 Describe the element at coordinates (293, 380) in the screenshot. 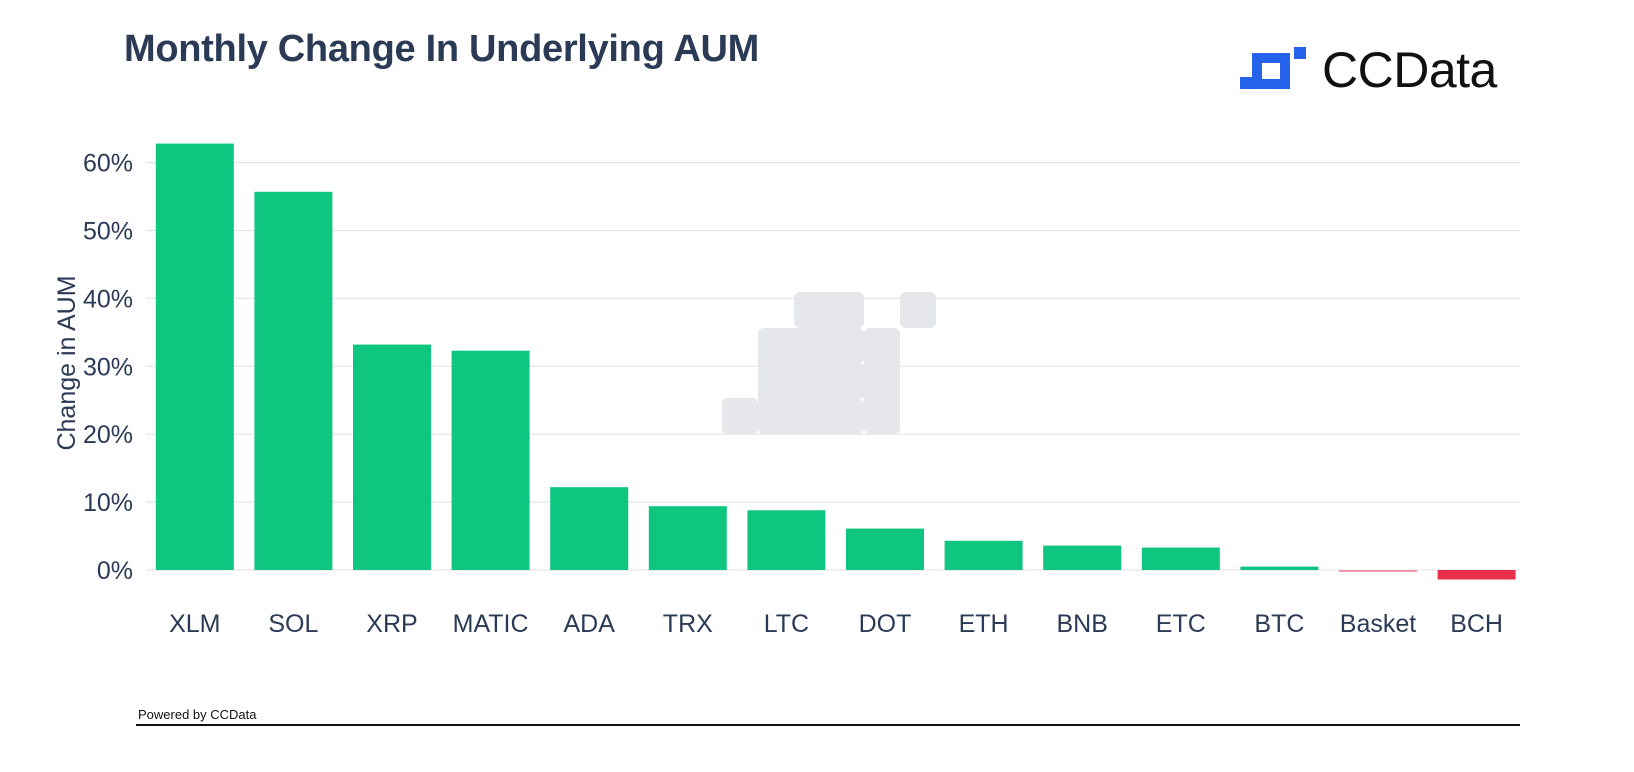

I see `bar-sol` at that location.